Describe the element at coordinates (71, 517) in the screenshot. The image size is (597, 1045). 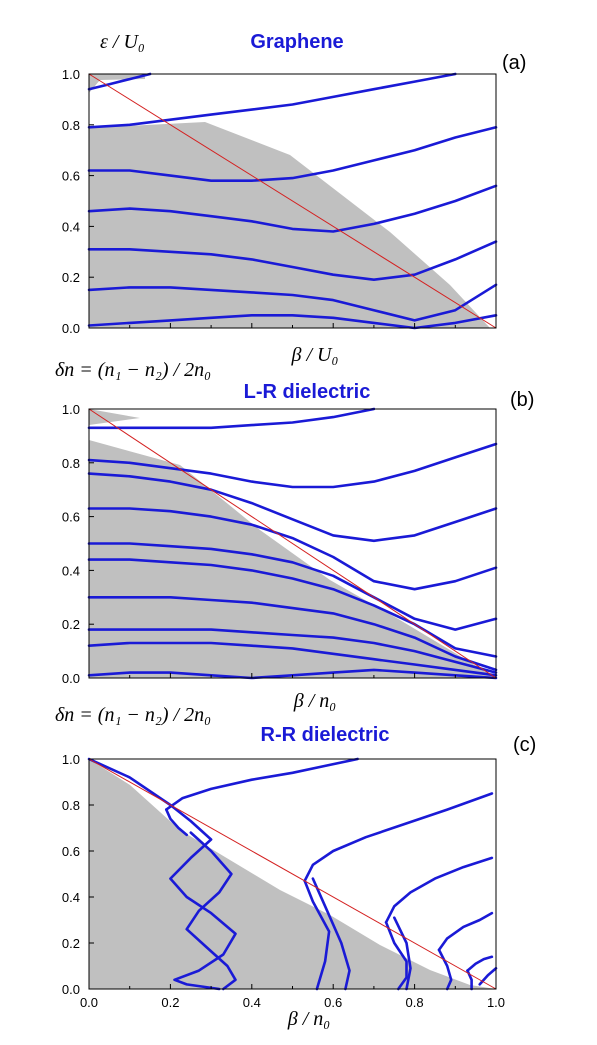
I see `panel-b-ytick-label-3: 0.6` at that location.